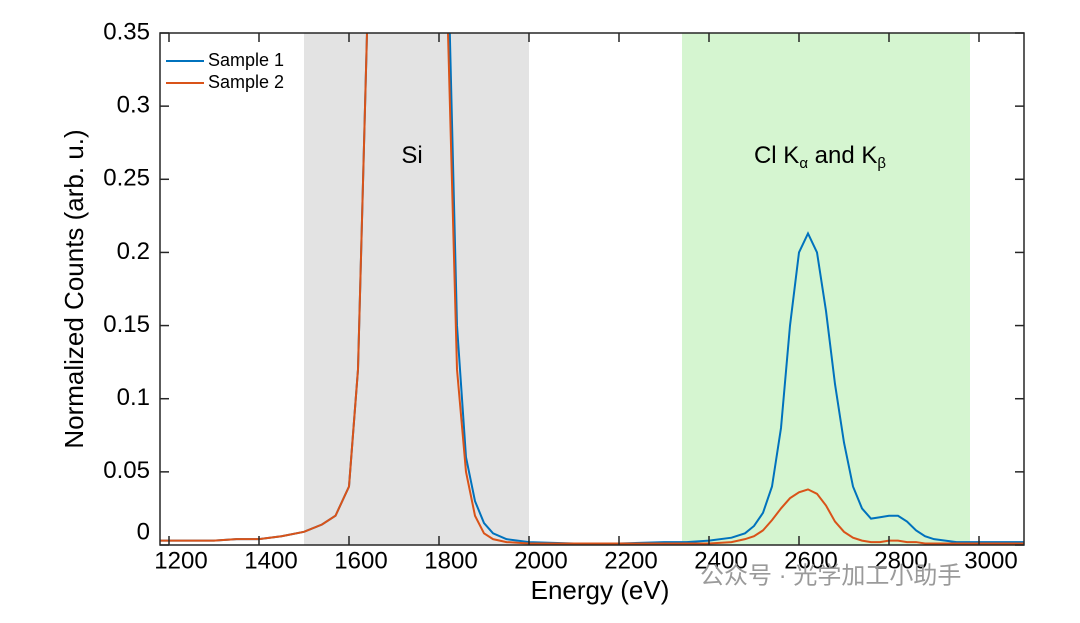 The width and height of the screenshot is (1080, 623). I want to click on y-tick-label: 0.35, so click(126, 31).